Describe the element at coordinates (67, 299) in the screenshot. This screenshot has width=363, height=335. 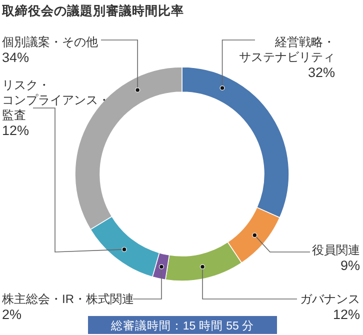
I see `slice-label: 株主総会・IR・株式関連` at that location.